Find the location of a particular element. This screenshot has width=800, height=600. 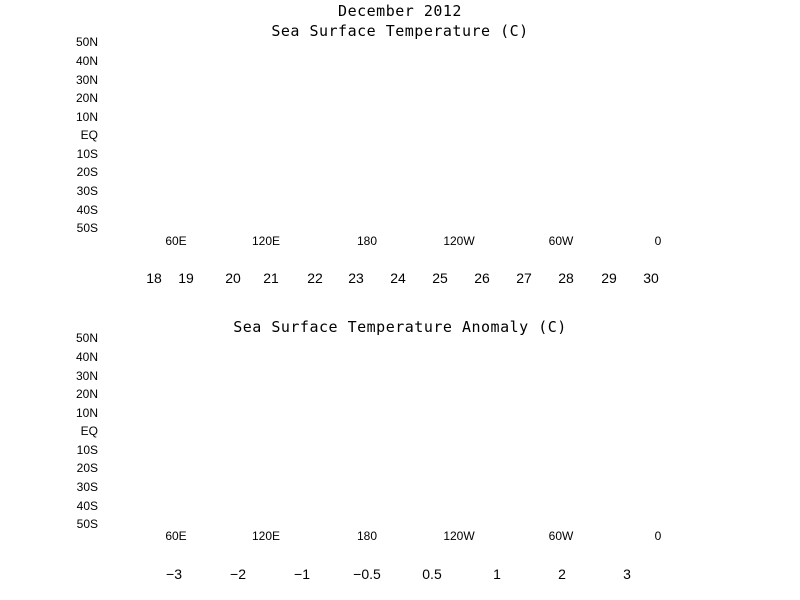

colorbar-label: 25 is located at coordinates (440, 278).